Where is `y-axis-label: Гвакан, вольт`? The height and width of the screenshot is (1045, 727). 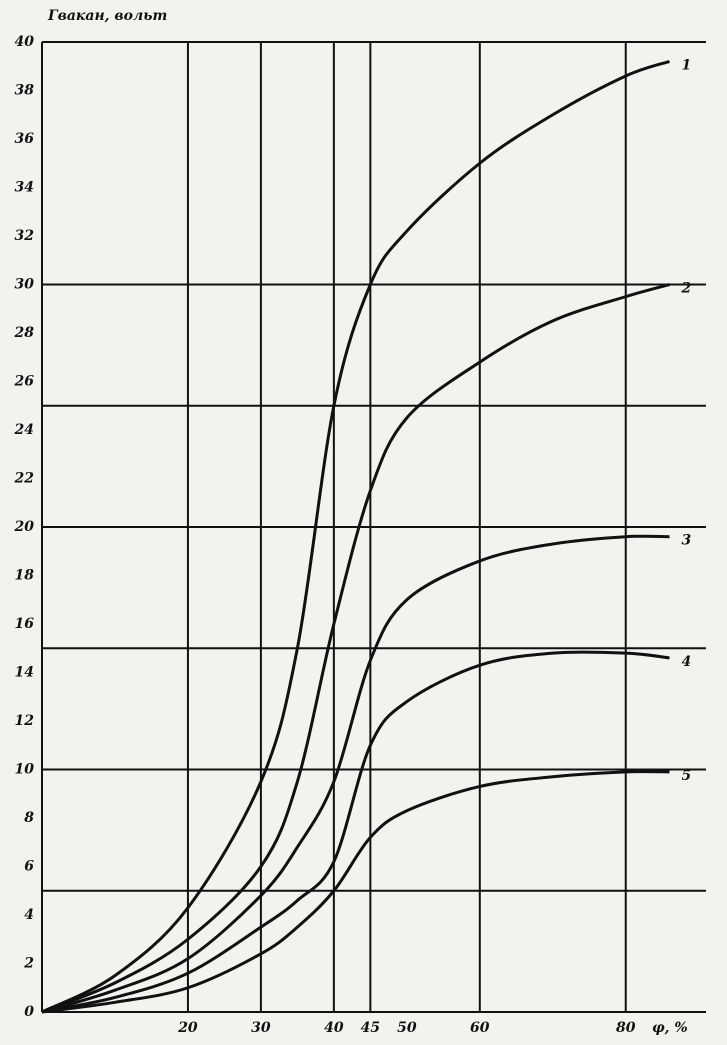 y-axis-label: Гвакан, вольт is located at coordinates (107, 16).